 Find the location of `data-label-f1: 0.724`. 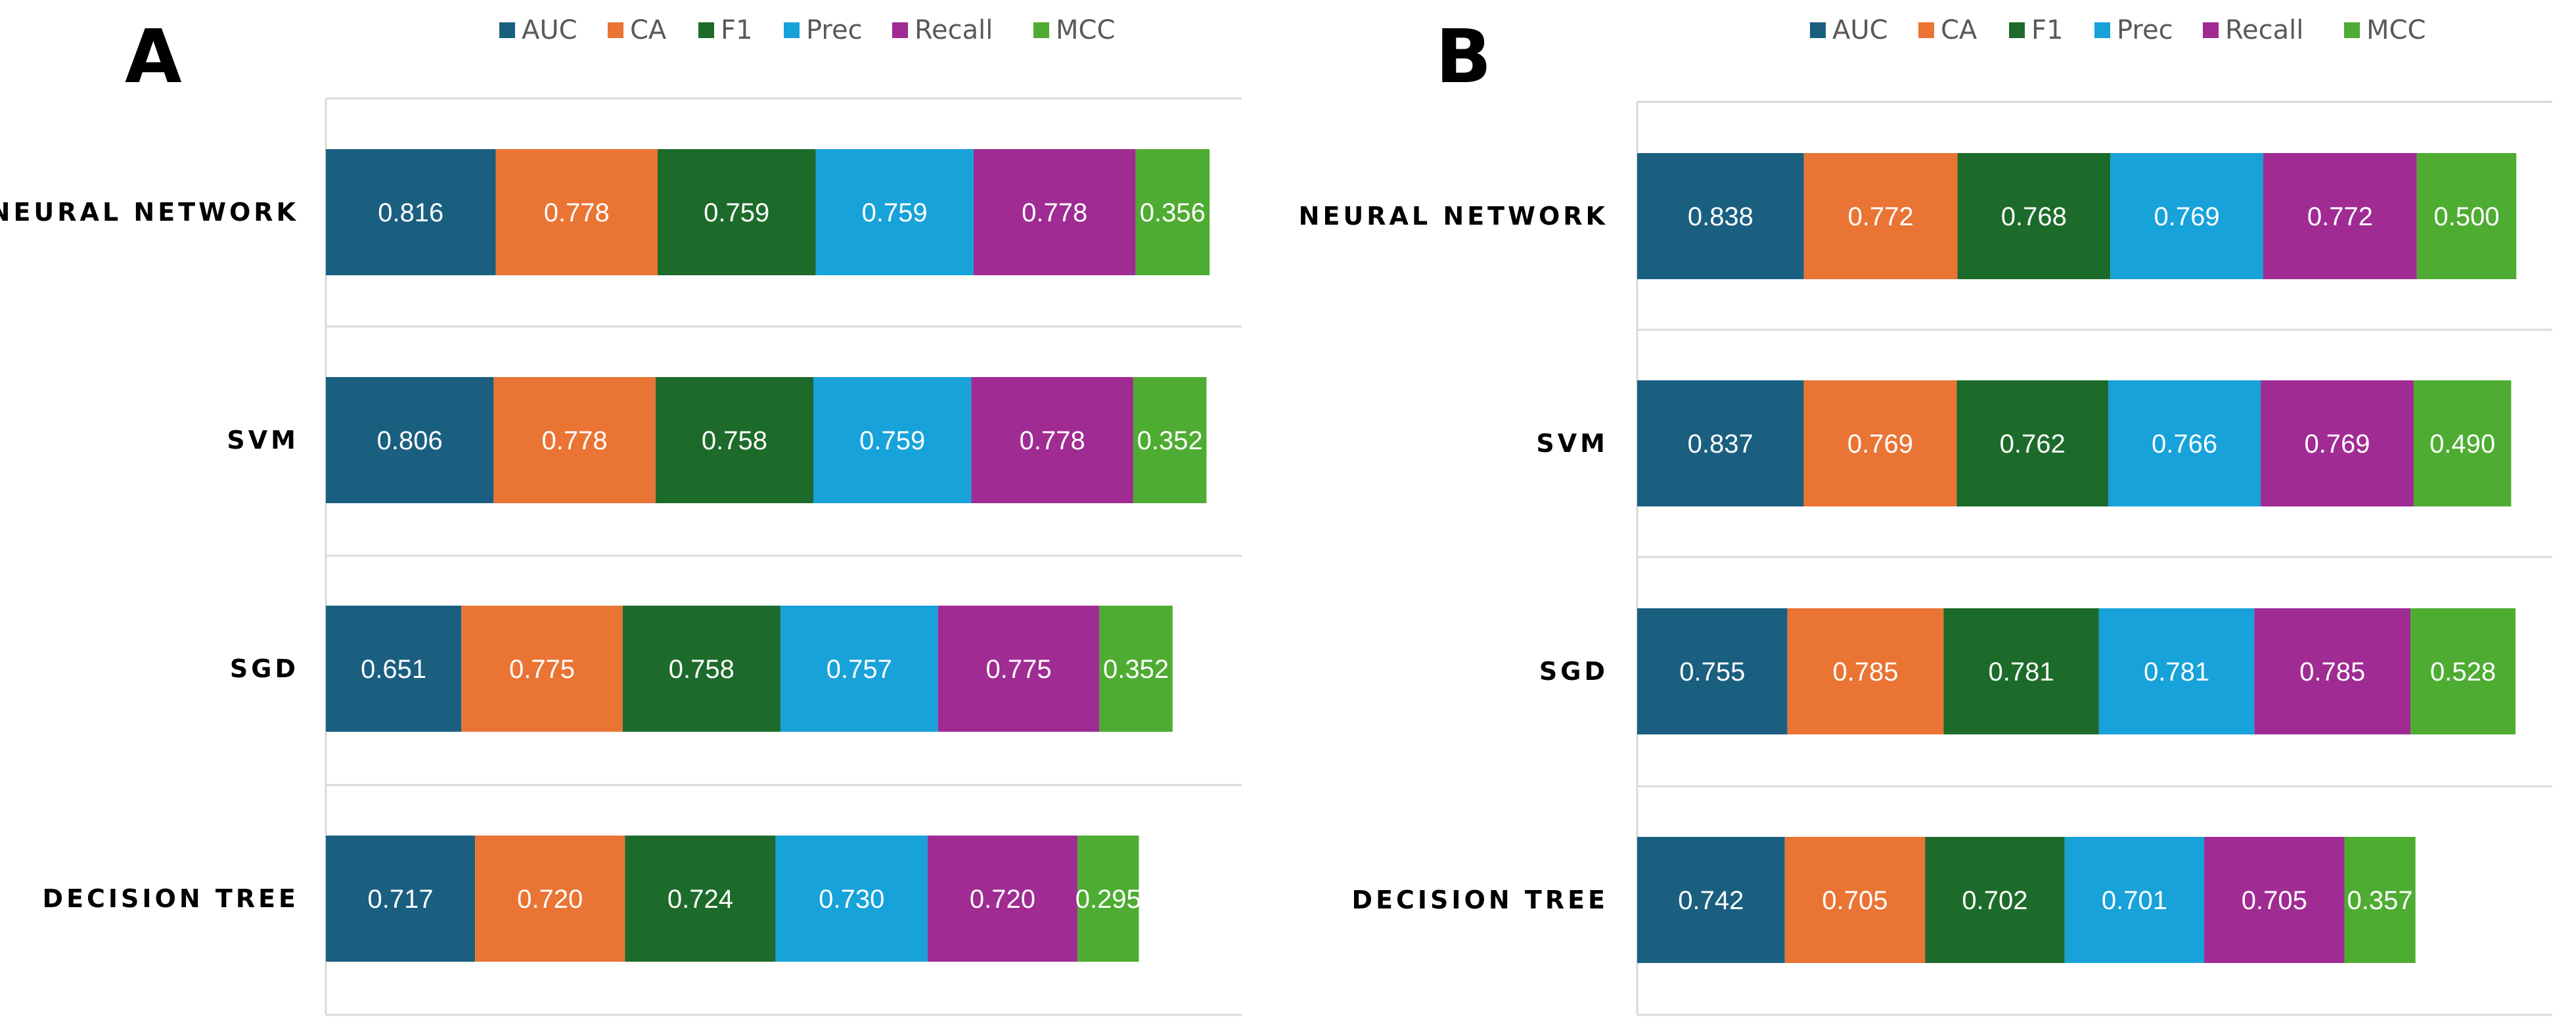

data-label-f1: 0.724 is located at coordinates (700, 899).